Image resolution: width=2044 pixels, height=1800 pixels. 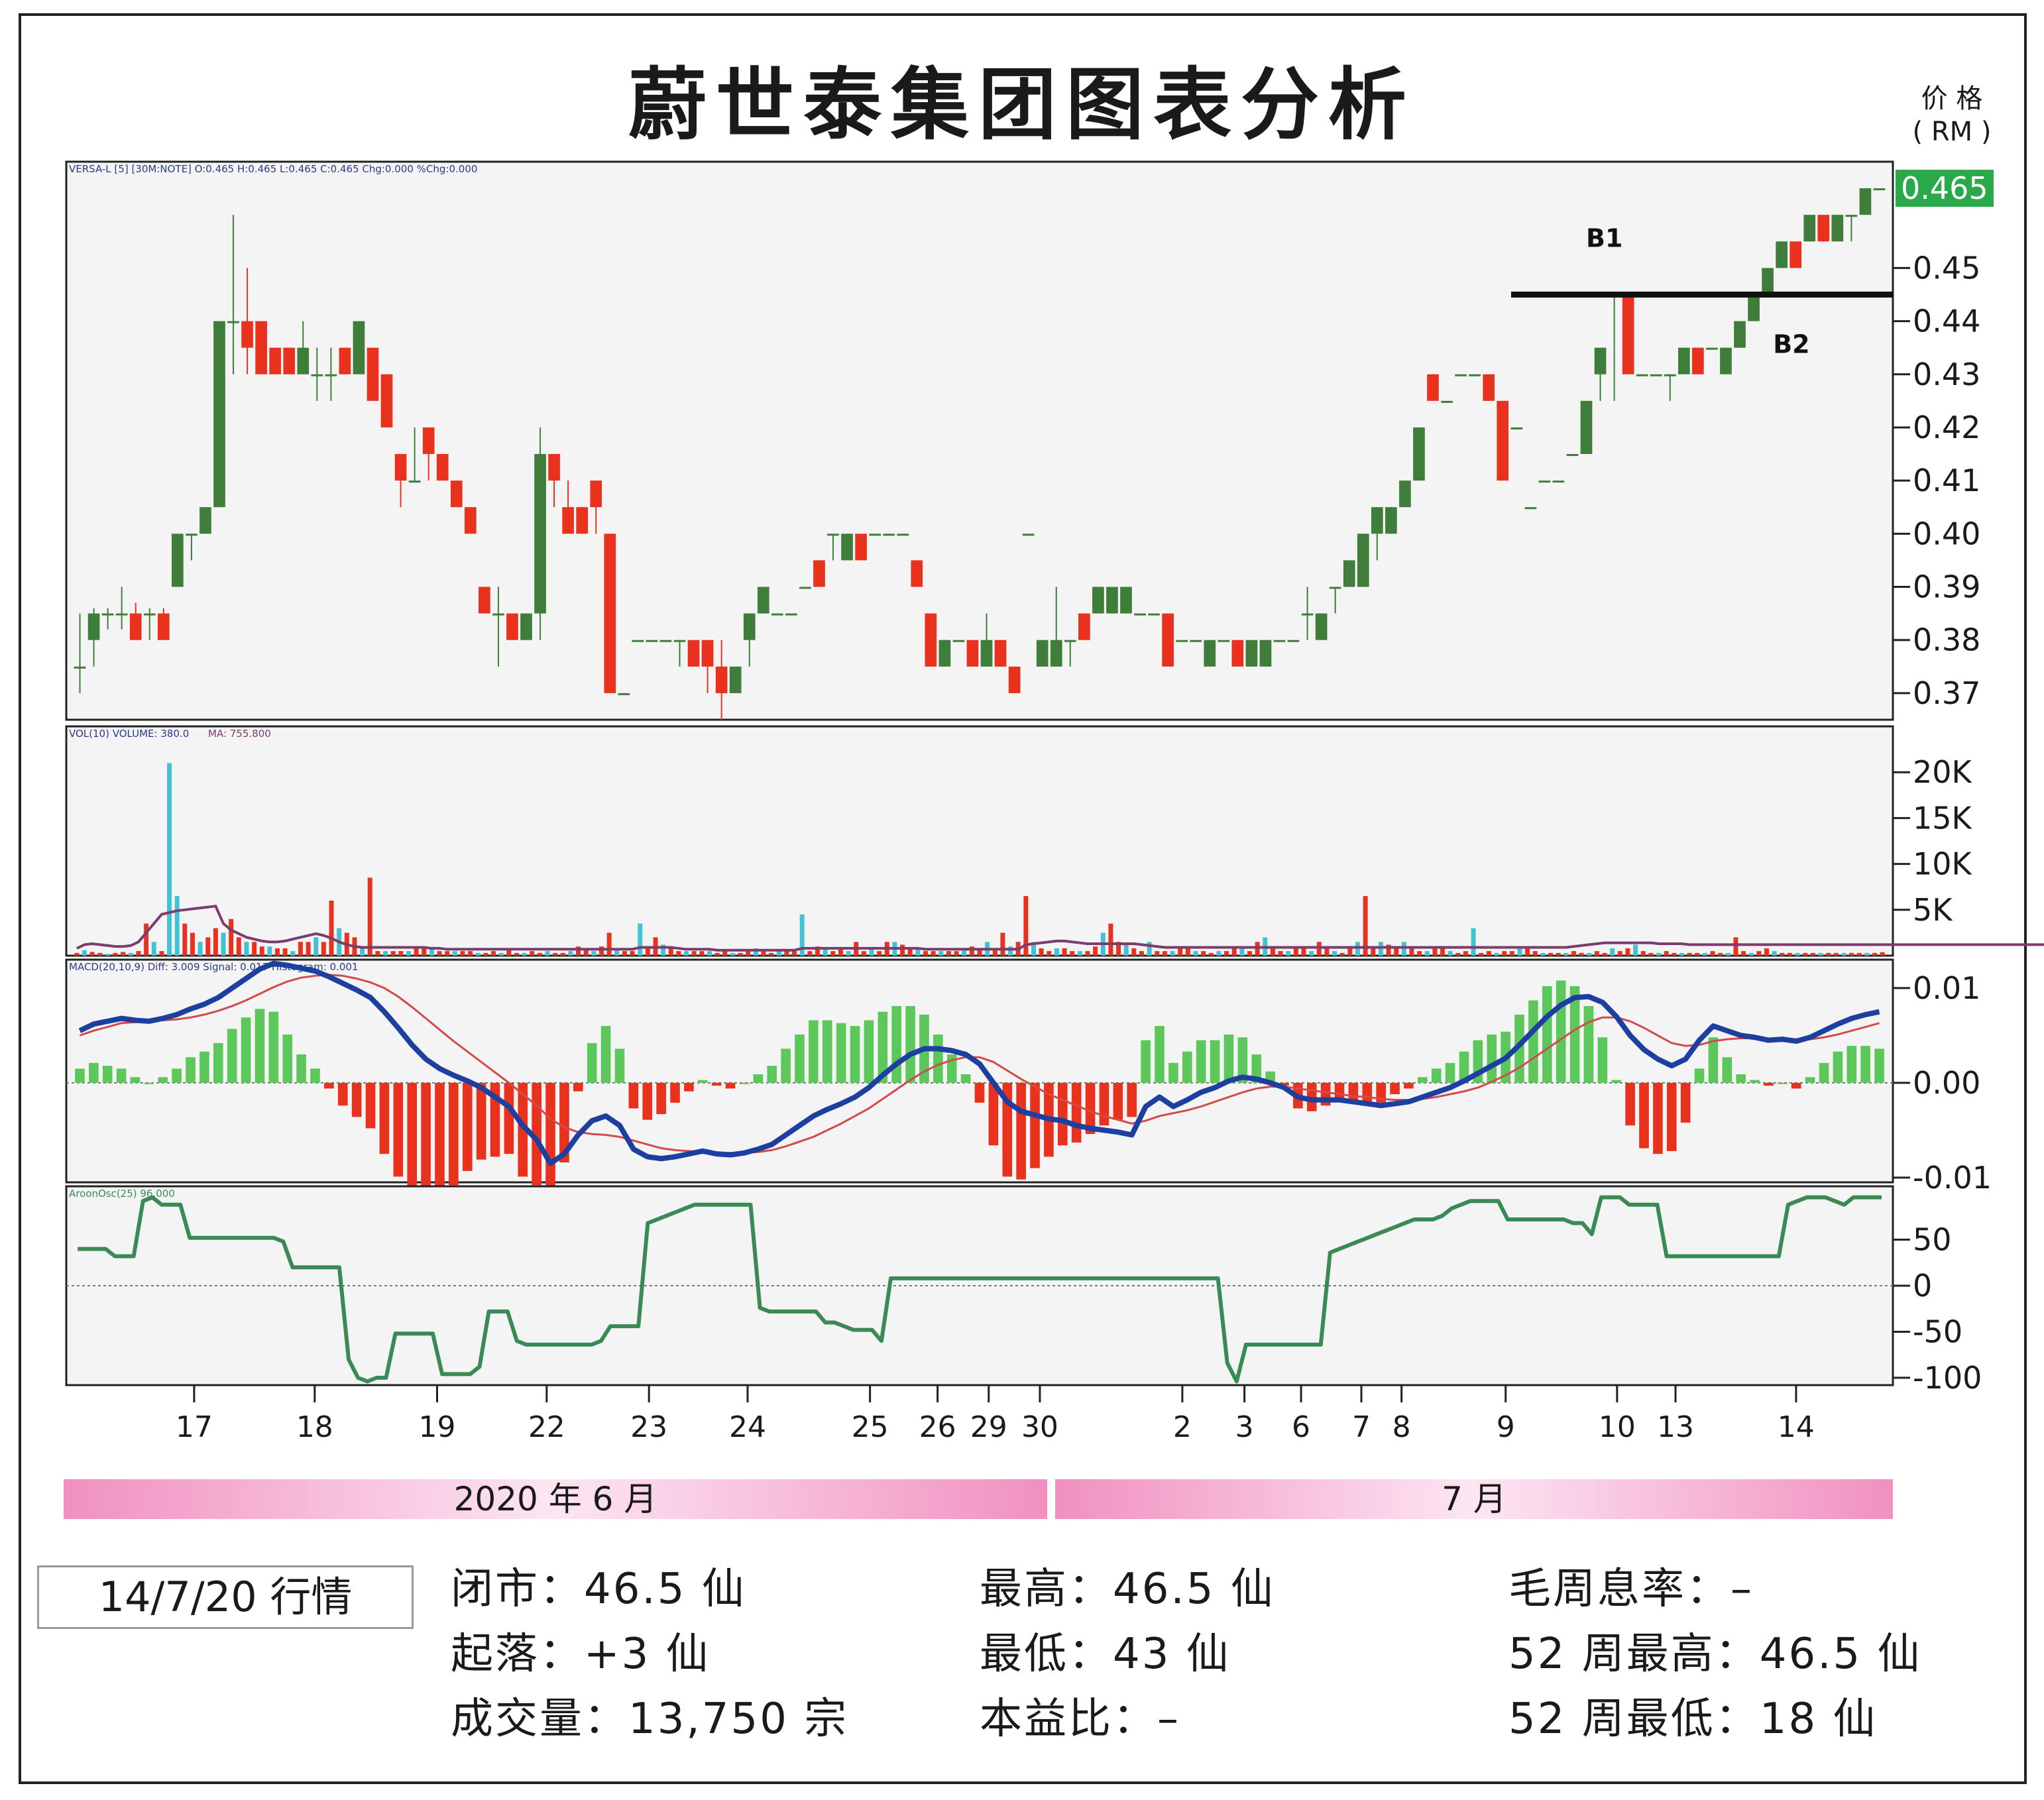 What do you see at coordinates (225, 1597) in the screenshot?
I see `date-label: 14/7/20 行情` at bounding box center [225, 1597].